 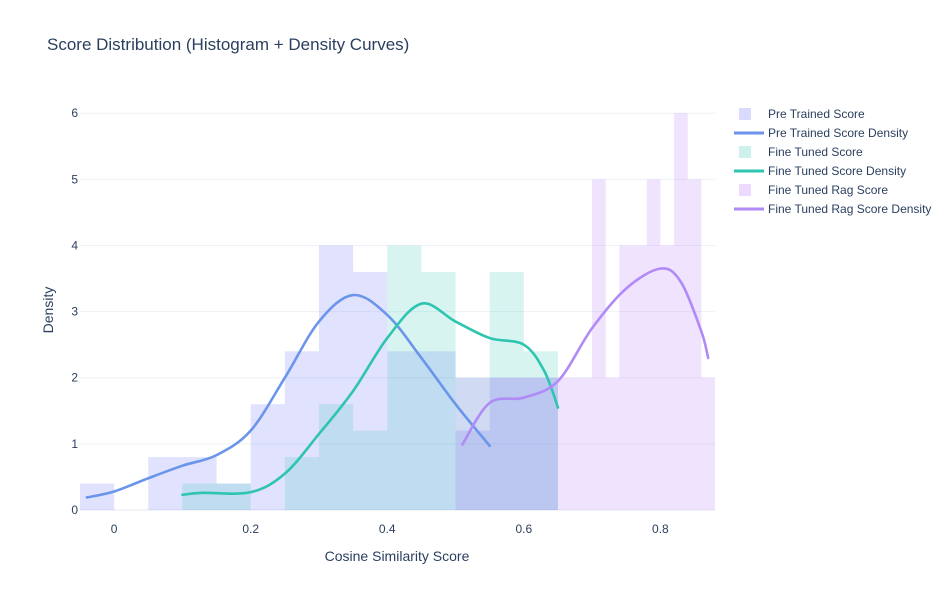 I want to click on y-tick-label: 3, so click(x=74, y=312).